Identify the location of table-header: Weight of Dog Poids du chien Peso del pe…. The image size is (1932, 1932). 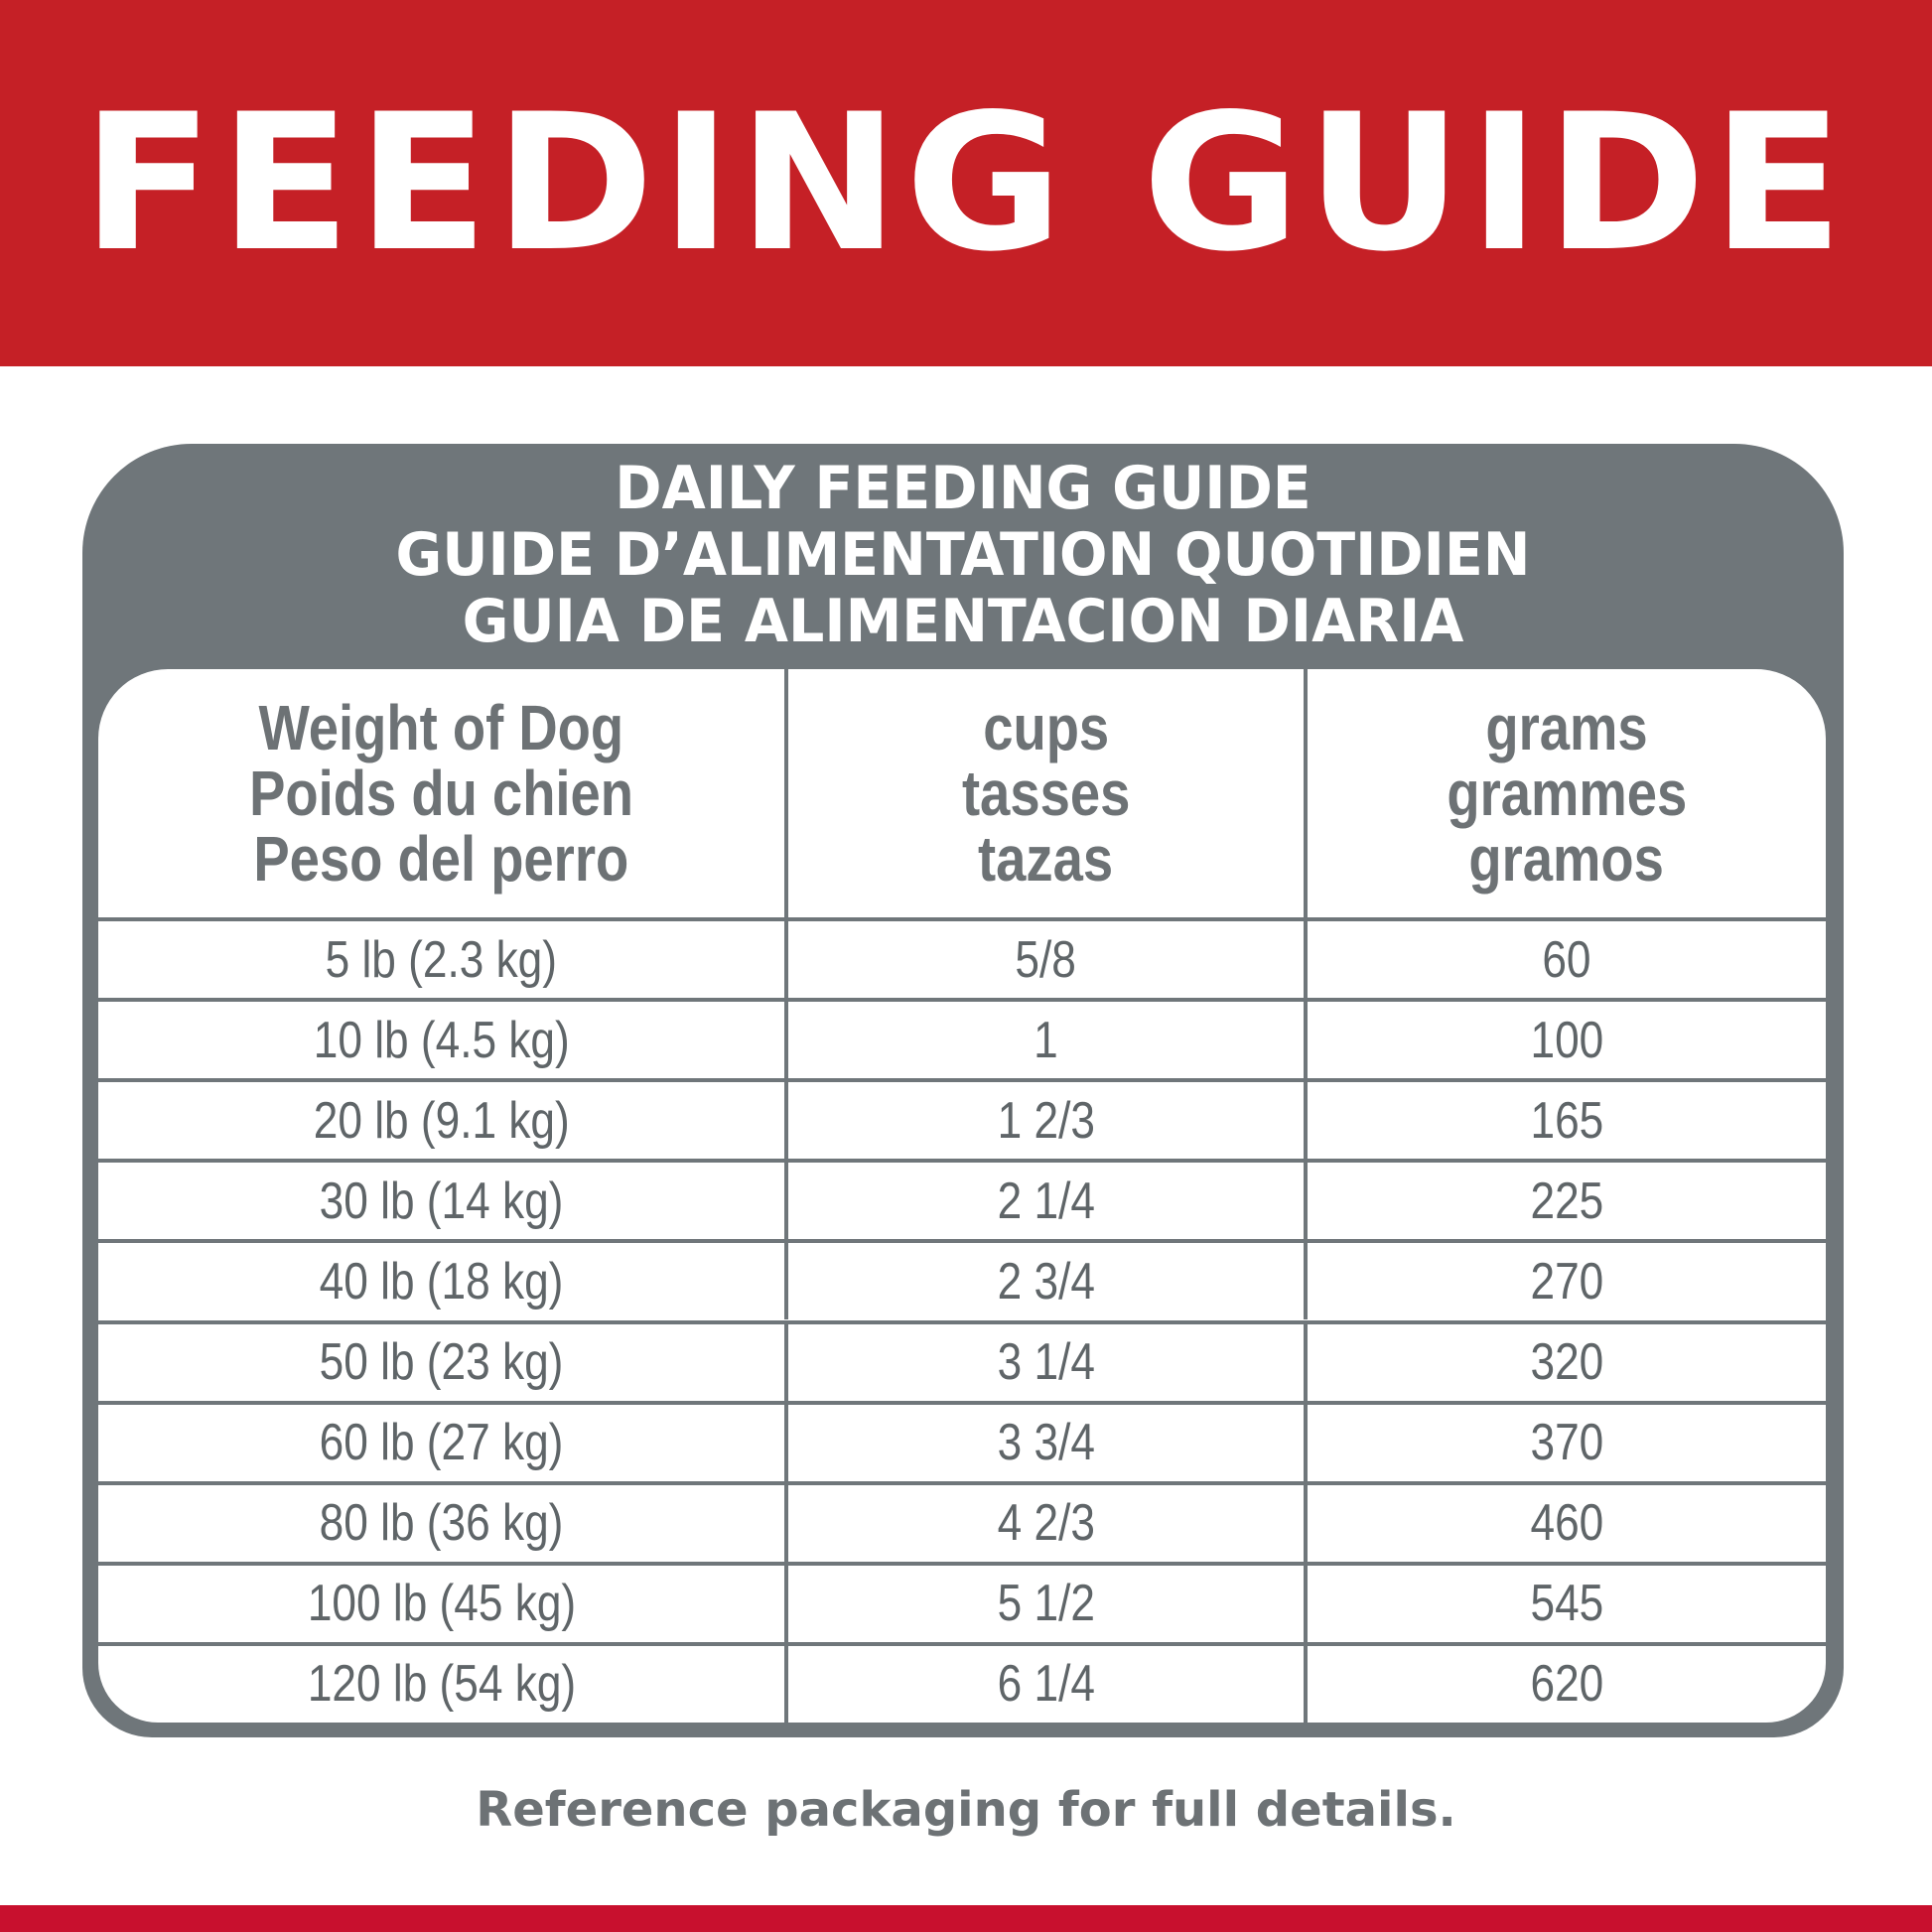
(962, 793).